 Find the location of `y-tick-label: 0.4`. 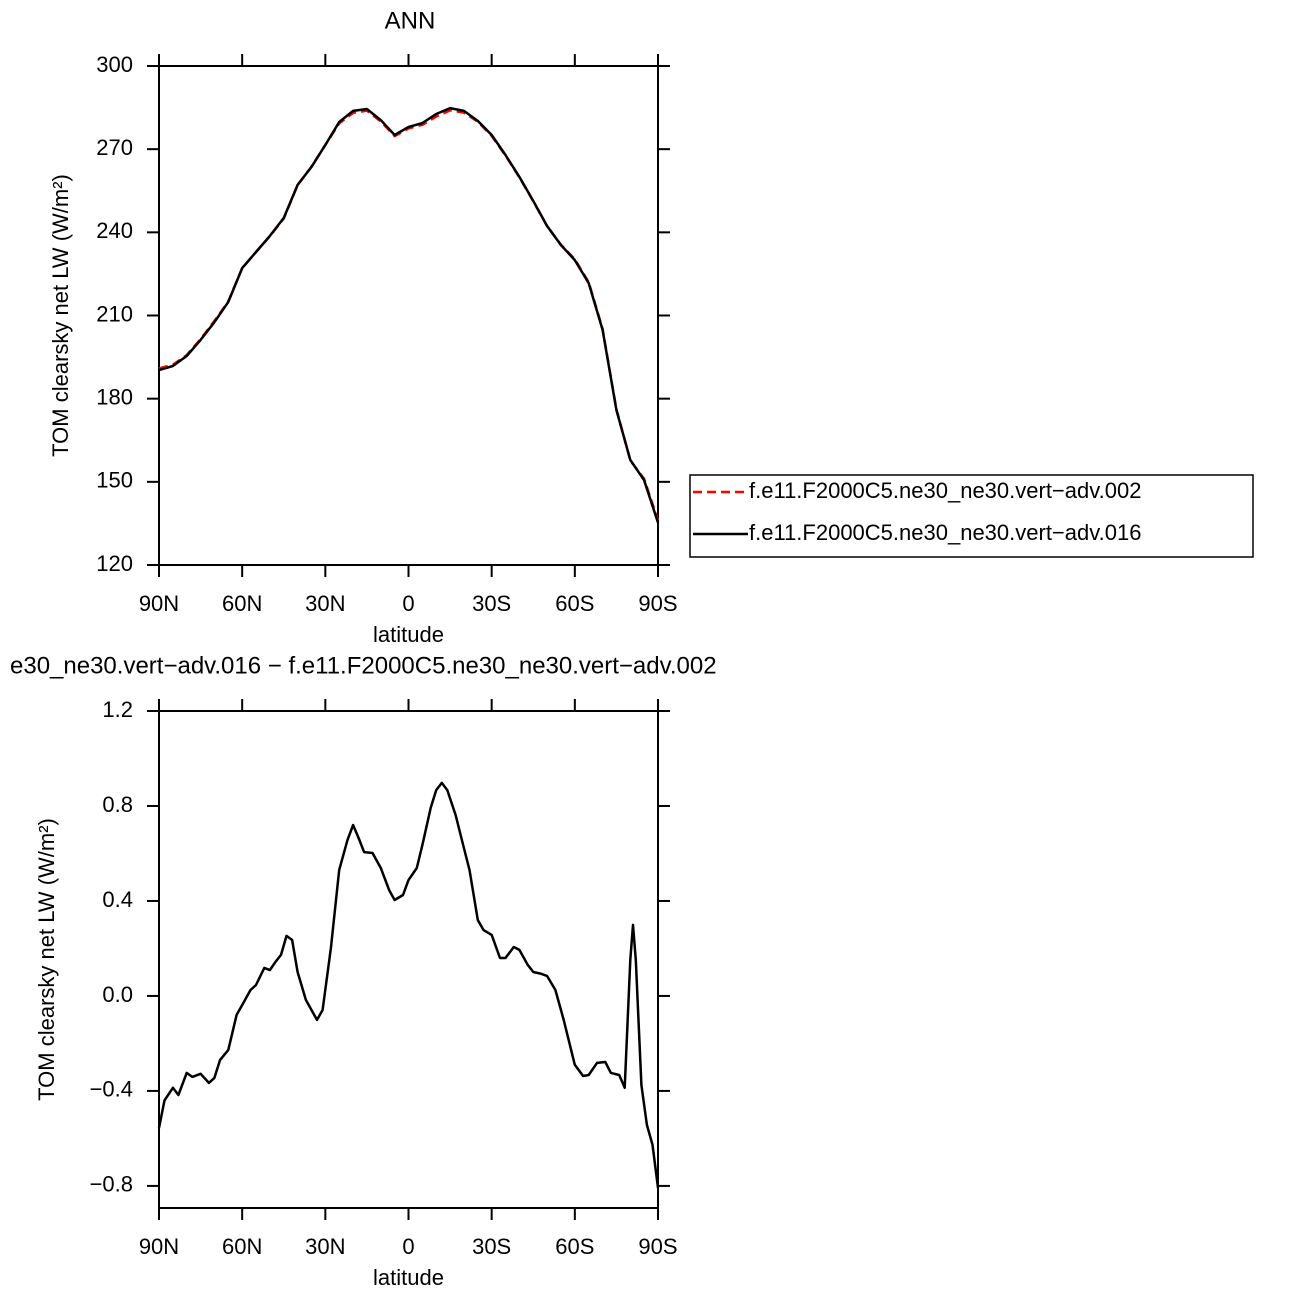

y-tick-label: 0.4 is located at coordinates (117, 899).